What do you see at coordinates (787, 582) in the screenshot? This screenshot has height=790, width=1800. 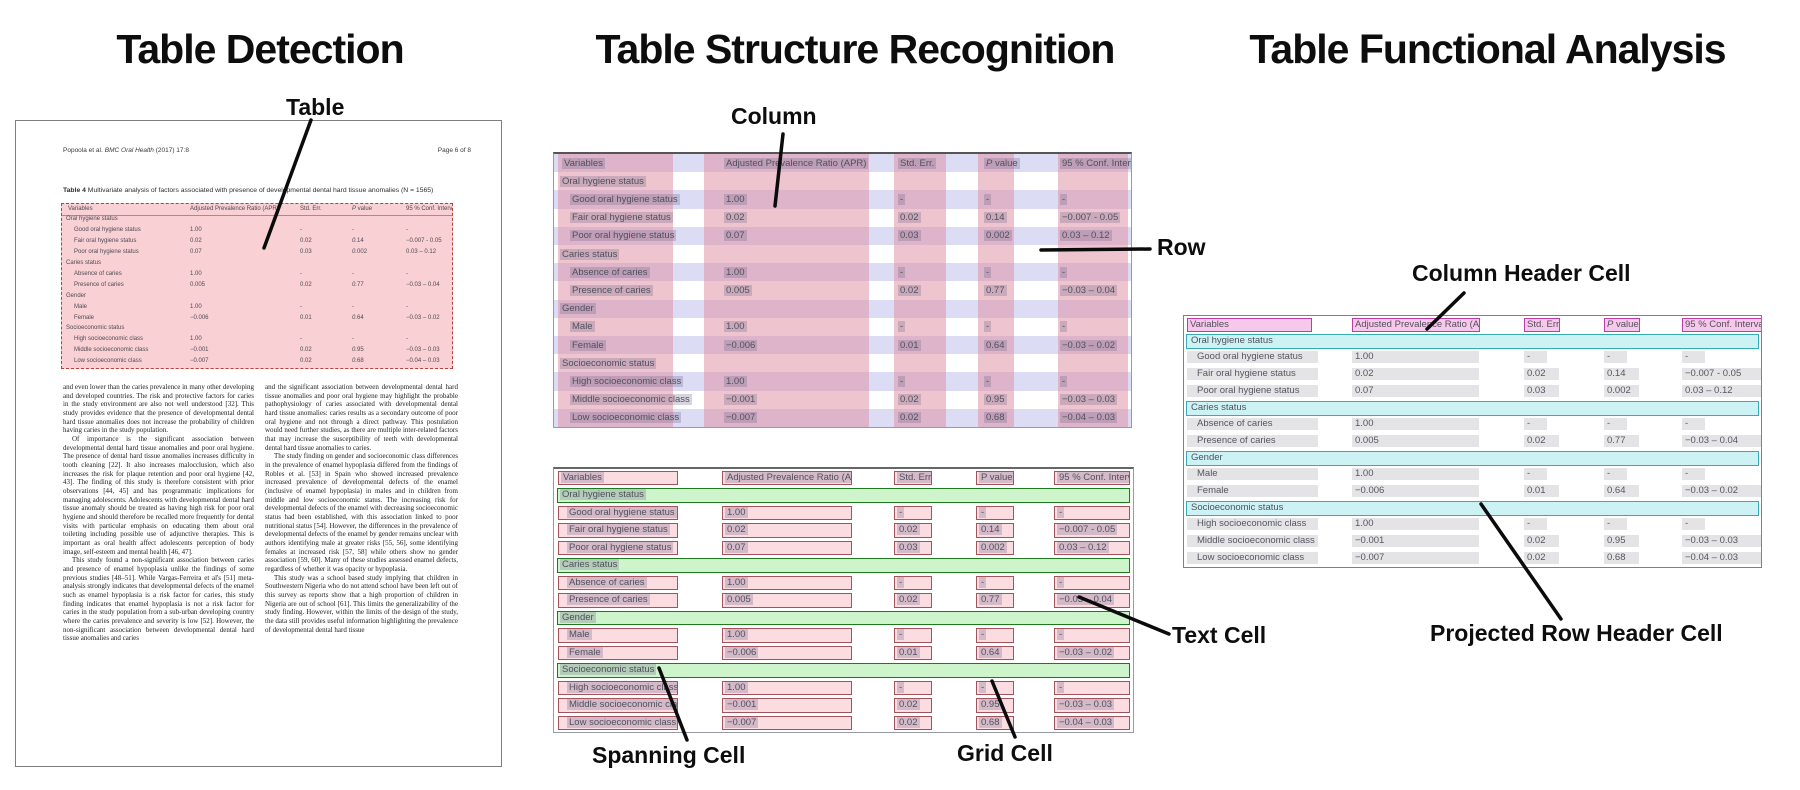 I see `grid-cell: 1.00` at bounding box center [787, 582].